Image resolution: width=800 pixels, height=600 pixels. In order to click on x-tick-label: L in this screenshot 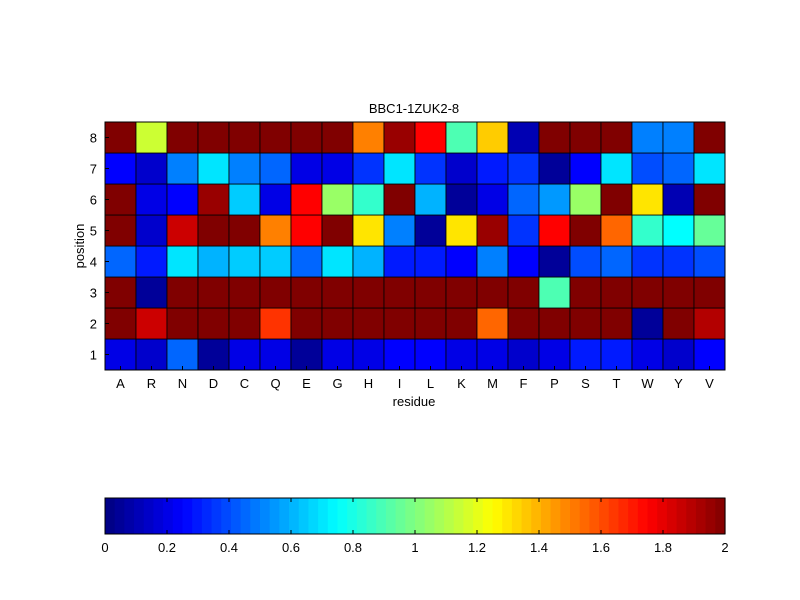, I will do `click(430, 383)`.